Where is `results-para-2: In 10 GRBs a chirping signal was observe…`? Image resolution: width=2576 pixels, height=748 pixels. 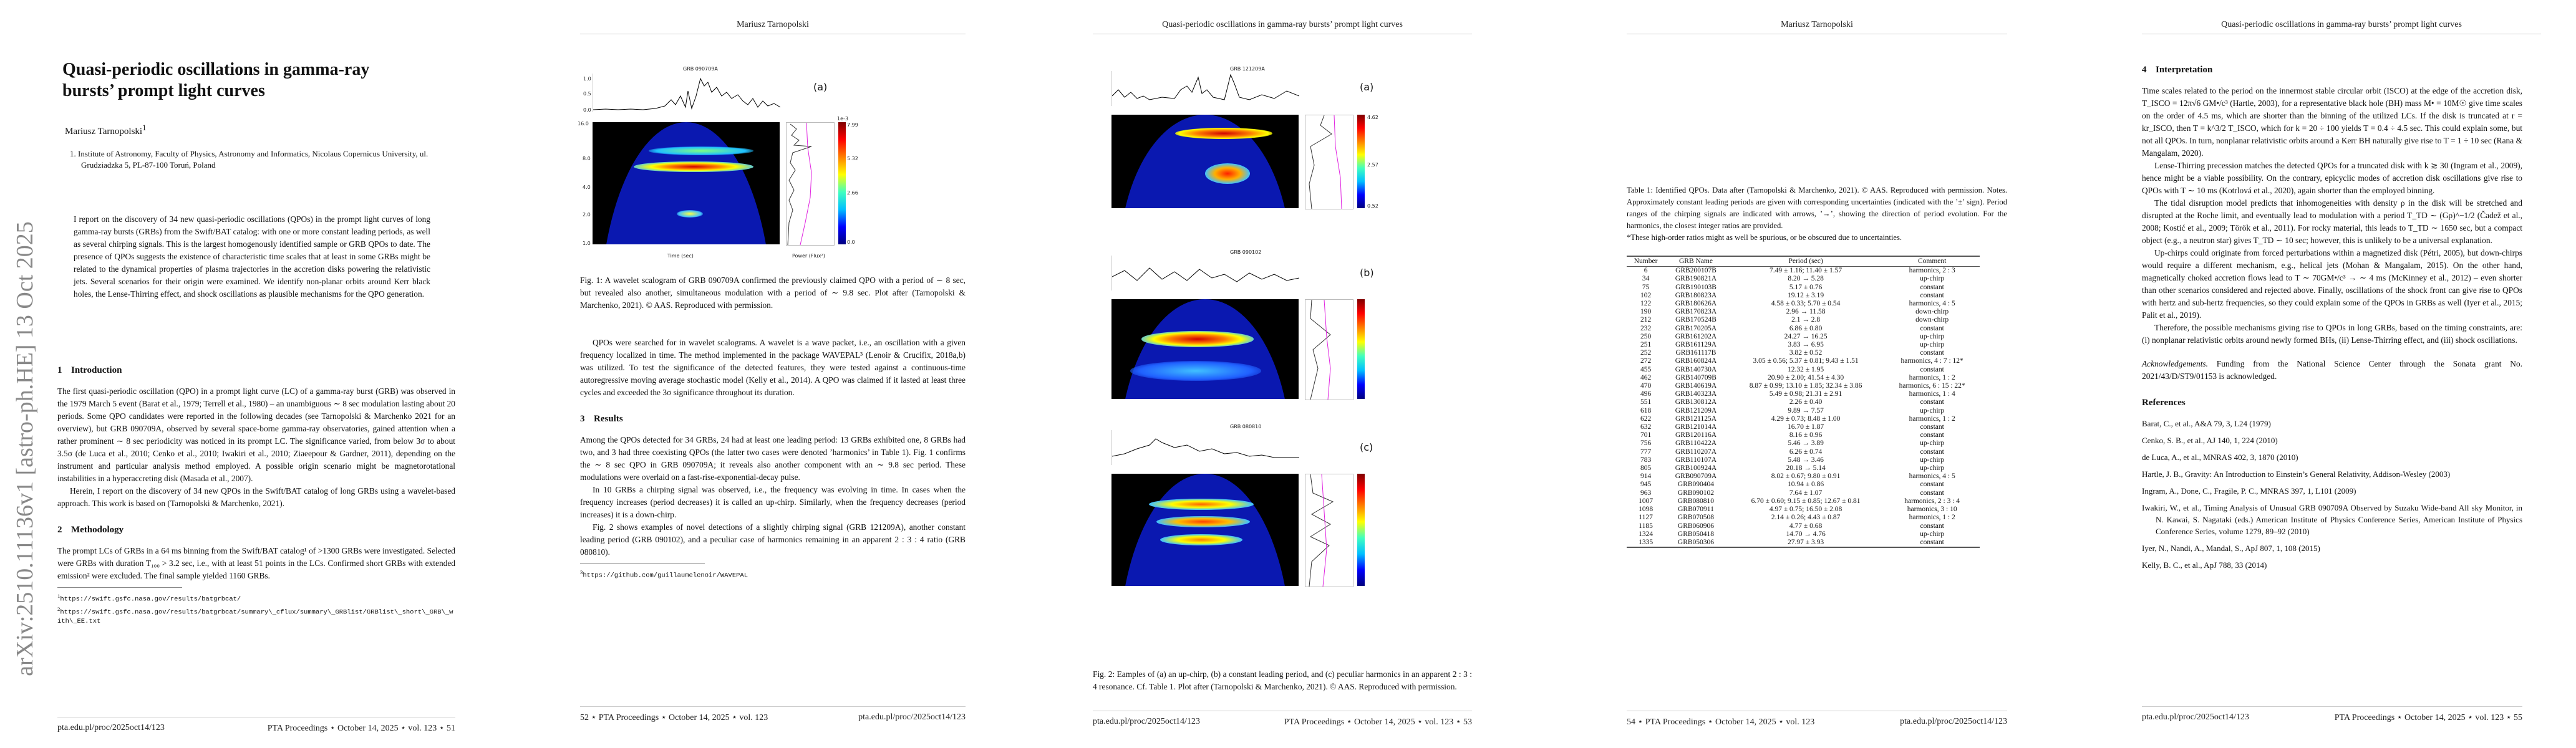
results-para-2: In 10 GRBs a chirping signal was observe… is located at coordinates (773, 502).